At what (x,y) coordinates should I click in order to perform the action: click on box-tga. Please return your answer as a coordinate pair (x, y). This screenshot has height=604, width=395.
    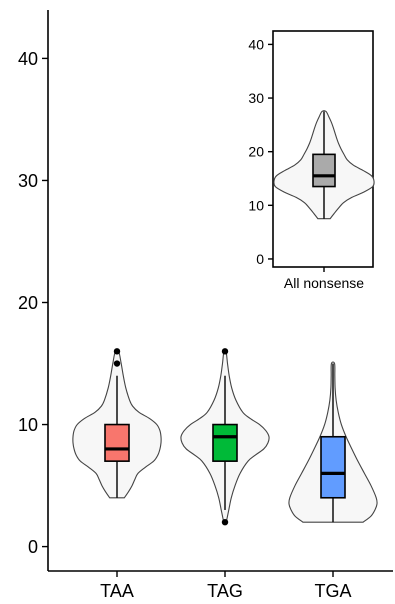
    Looking at the image, I should click on (333, 467).